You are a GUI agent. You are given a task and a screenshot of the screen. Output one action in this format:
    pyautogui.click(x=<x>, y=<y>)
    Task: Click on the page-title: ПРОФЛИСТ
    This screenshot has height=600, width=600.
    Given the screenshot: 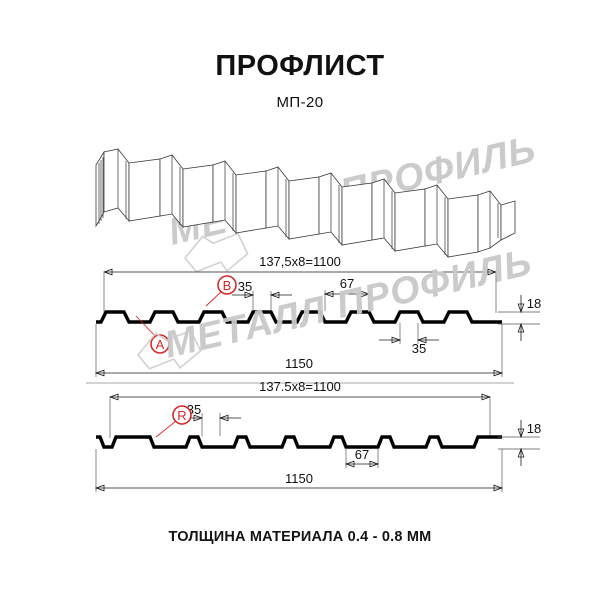 What is the action you would take?
    pyautogui.click(x=300, y=66)
    